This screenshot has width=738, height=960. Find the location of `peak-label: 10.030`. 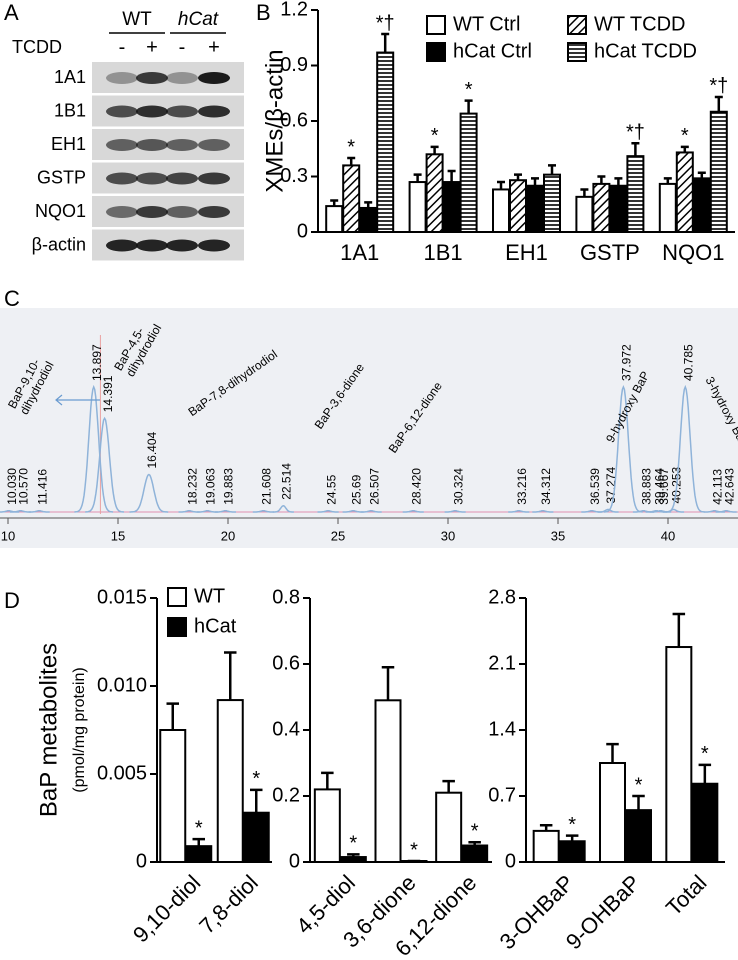

peak-label: 10.030 is located at coordinates (12, 486).